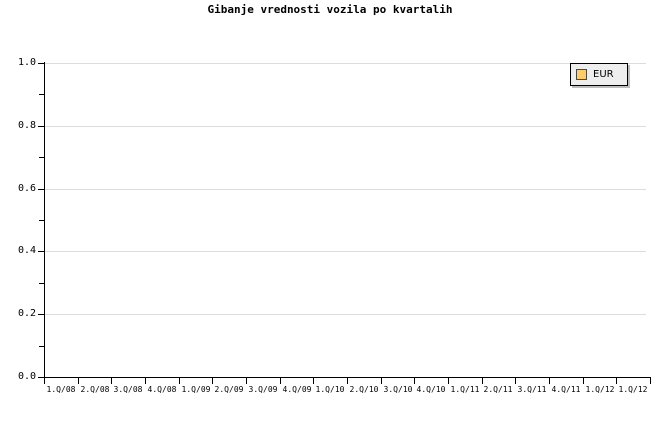 The width and height of the screenshot is (660, 440). I want to click on x-axis-tick-label: 3.Q/09, so click(263, 389).